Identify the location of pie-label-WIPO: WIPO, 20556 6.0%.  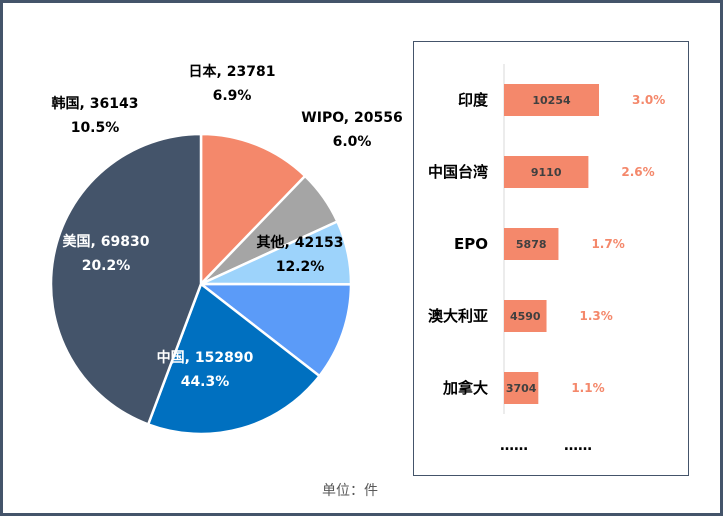
(351, 130).